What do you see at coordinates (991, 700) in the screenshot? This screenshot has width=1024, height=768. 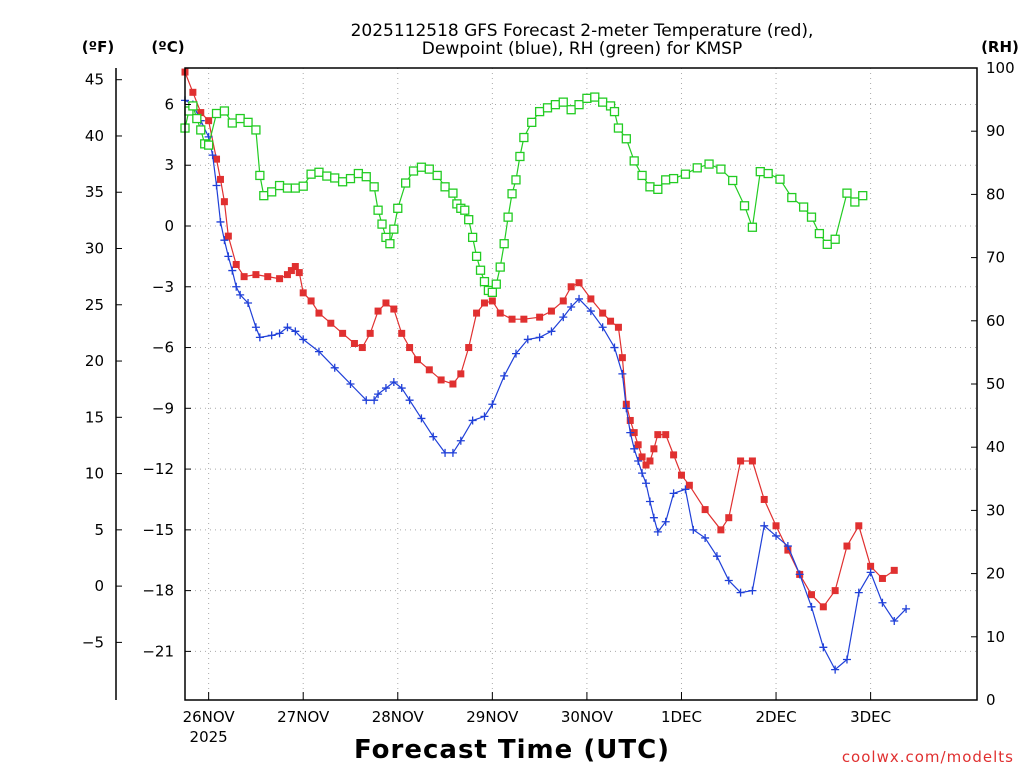 I see `rh-tick-label: 0` at bounding box center [991, 700].